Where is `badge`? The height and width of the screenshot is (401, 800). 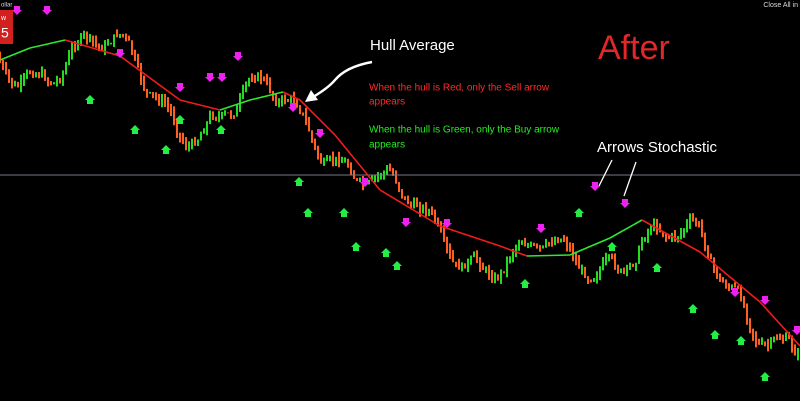 badge is located at coordinates (6, 27).